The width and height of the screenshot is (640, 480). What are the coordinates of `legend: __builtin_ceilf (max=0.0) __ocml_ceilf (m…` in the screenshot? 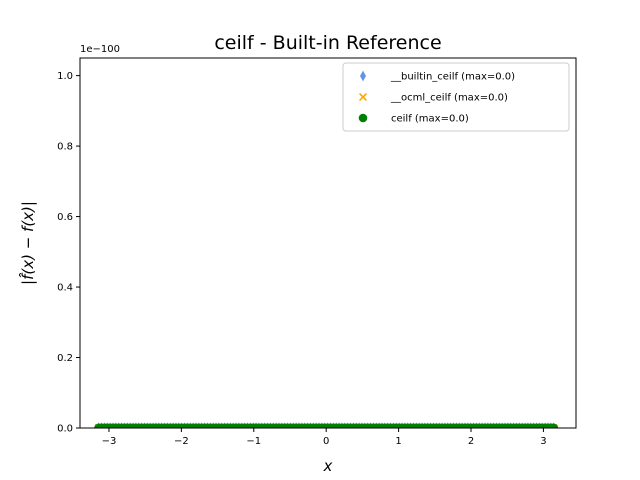 It's located at (456, 97).